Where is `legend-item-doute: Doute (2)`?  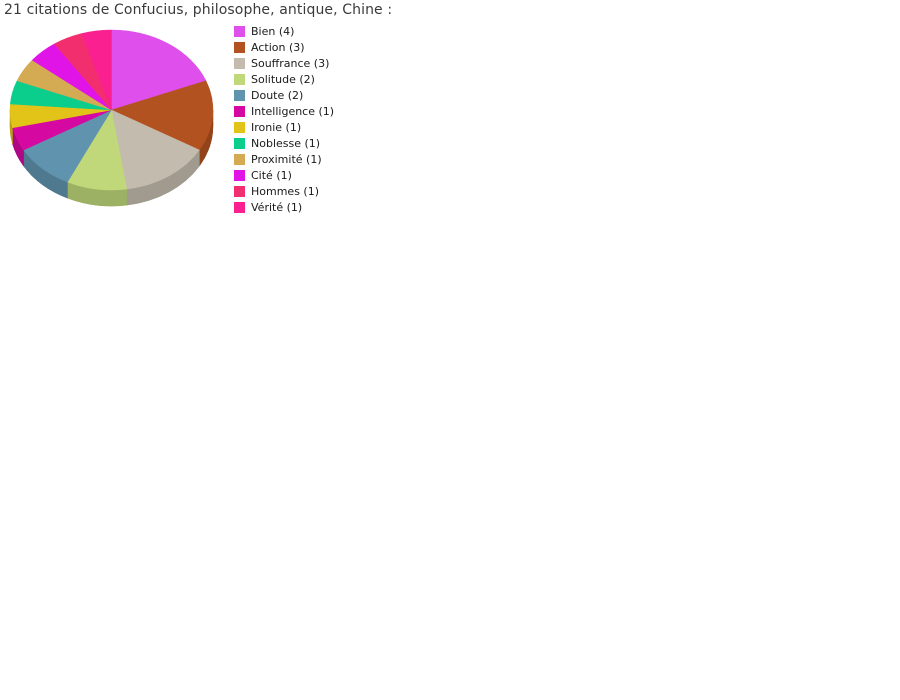 legend-item-doute: Doute (2) is located at coordinates (284, 95).